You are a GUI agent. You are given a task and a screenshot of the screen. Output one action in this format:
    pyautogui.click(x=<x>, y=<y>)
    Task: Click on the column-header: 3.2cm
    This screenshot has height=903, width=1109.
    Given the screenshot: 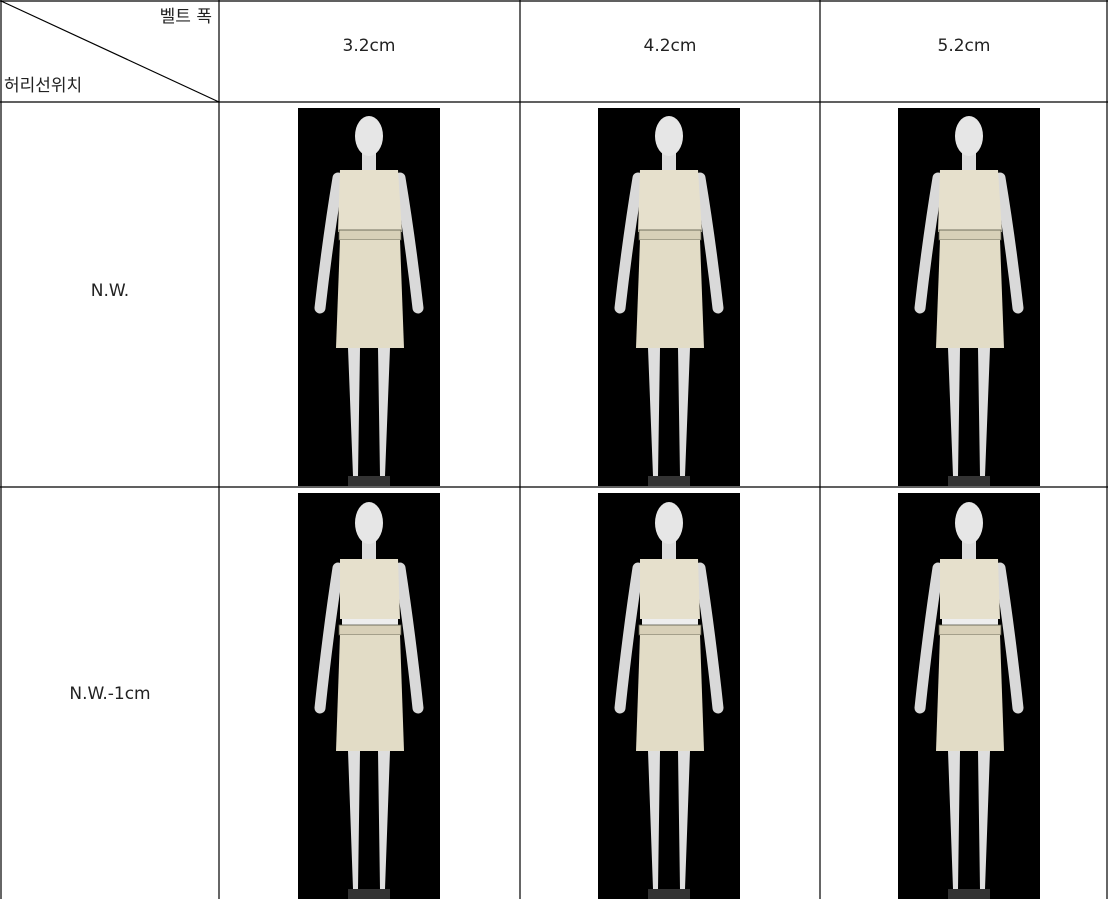 What is the action you would take?
    pyautogui.click(x=369, y=46)
    